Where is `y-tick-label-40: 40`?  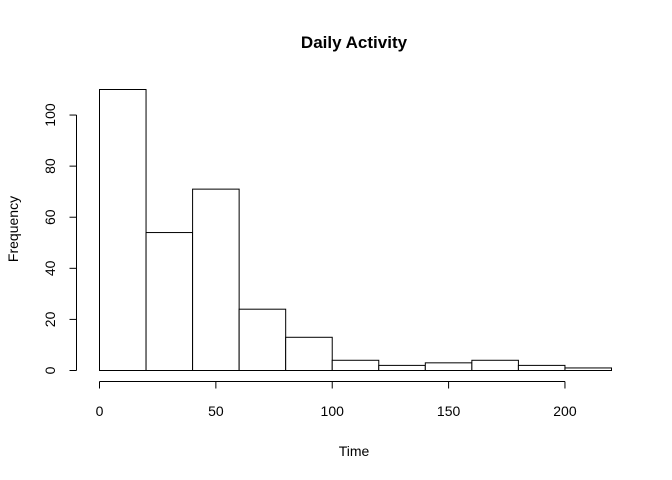 y-tick-label-40: 40 is located at coordinates (50, 268).